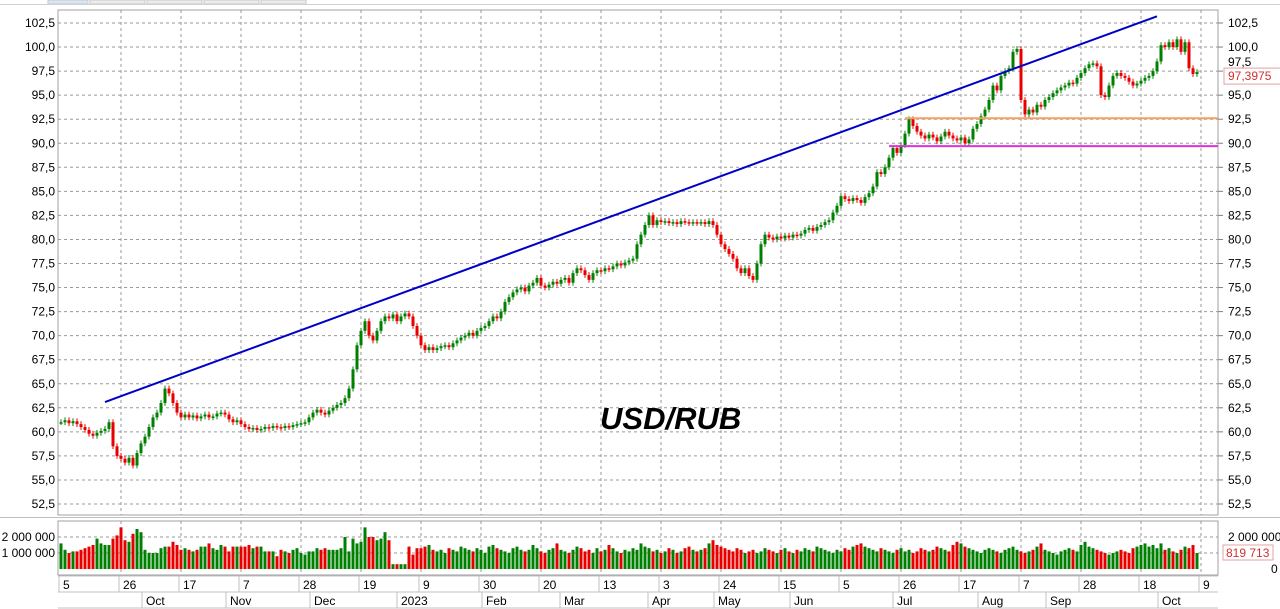  Describe the element at coordinates (1061, 601) in the screenshot. I see `month-label: Sep` at that location.